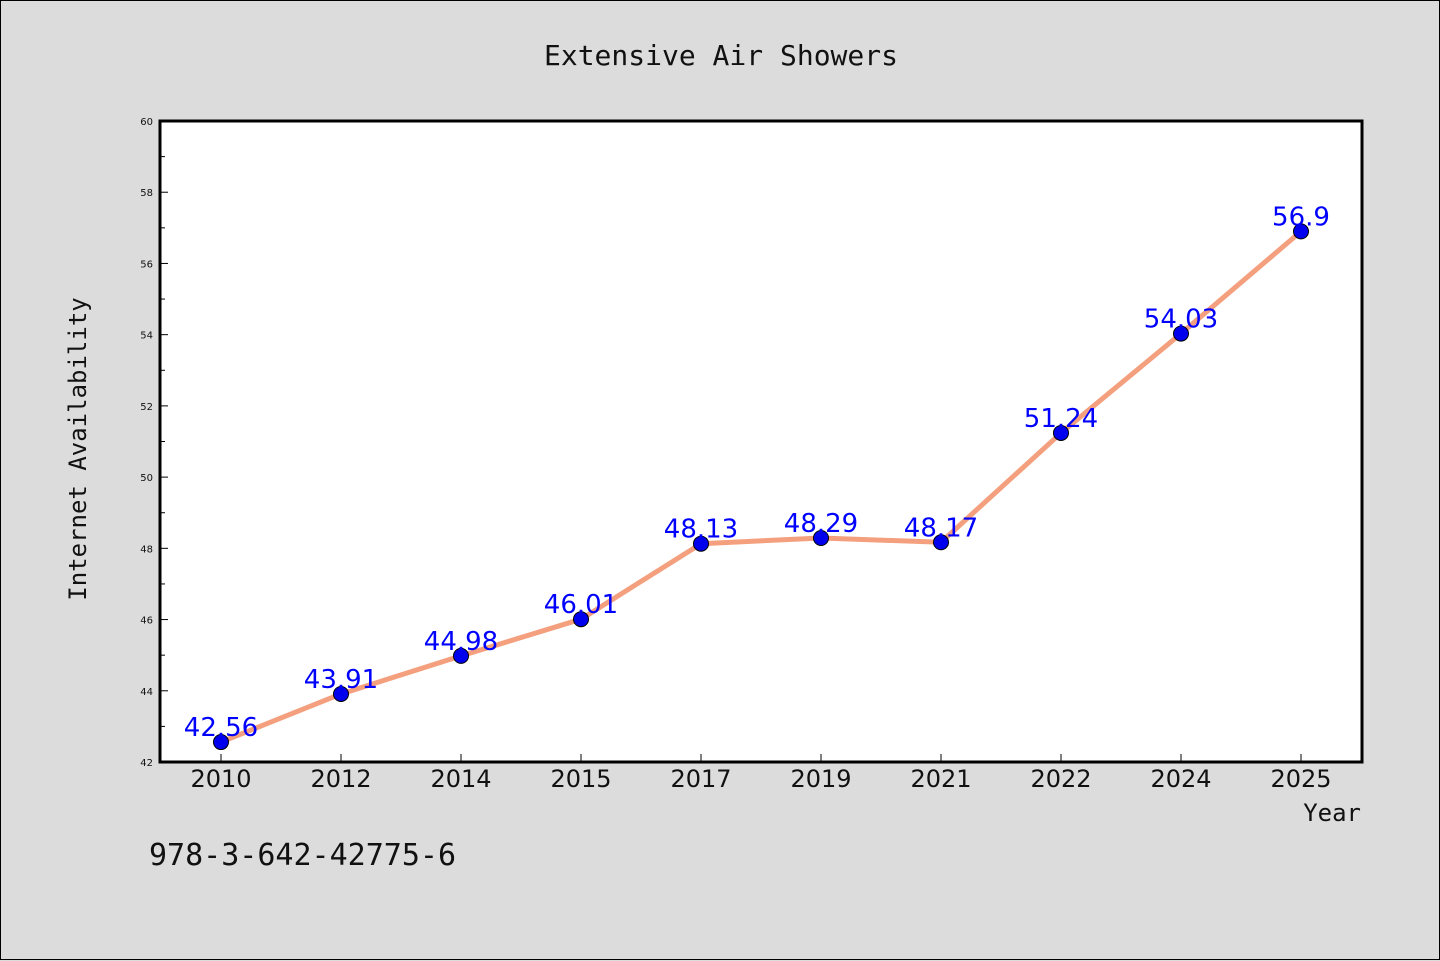  What do you see at coordinates (146, 336) in the screenshot?
I see `y-tick-label: 54` at bounding box center [146, 336].